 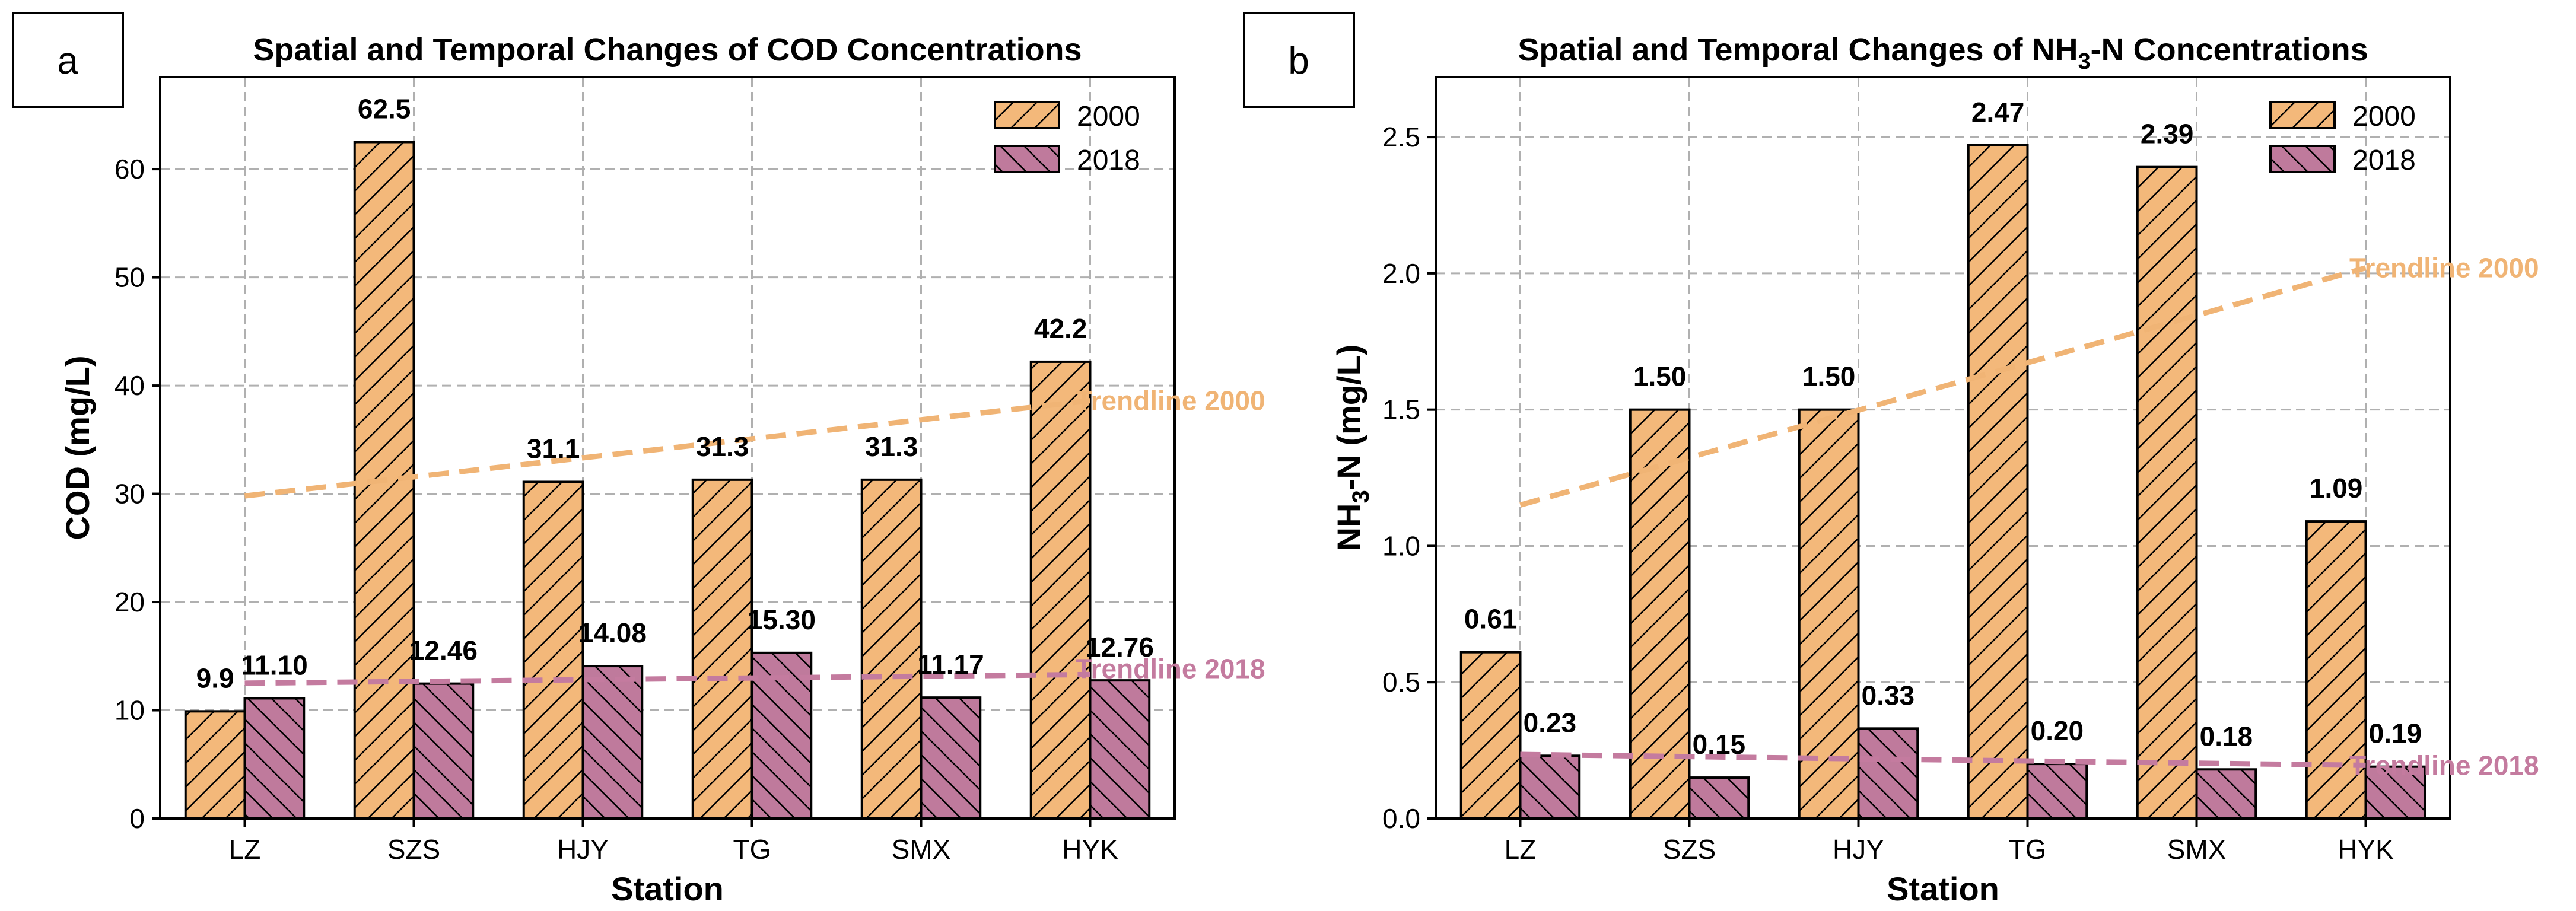 I want to click on panel-a-data-label-2000-hjy: 31.1, so click(x=553, y=448).